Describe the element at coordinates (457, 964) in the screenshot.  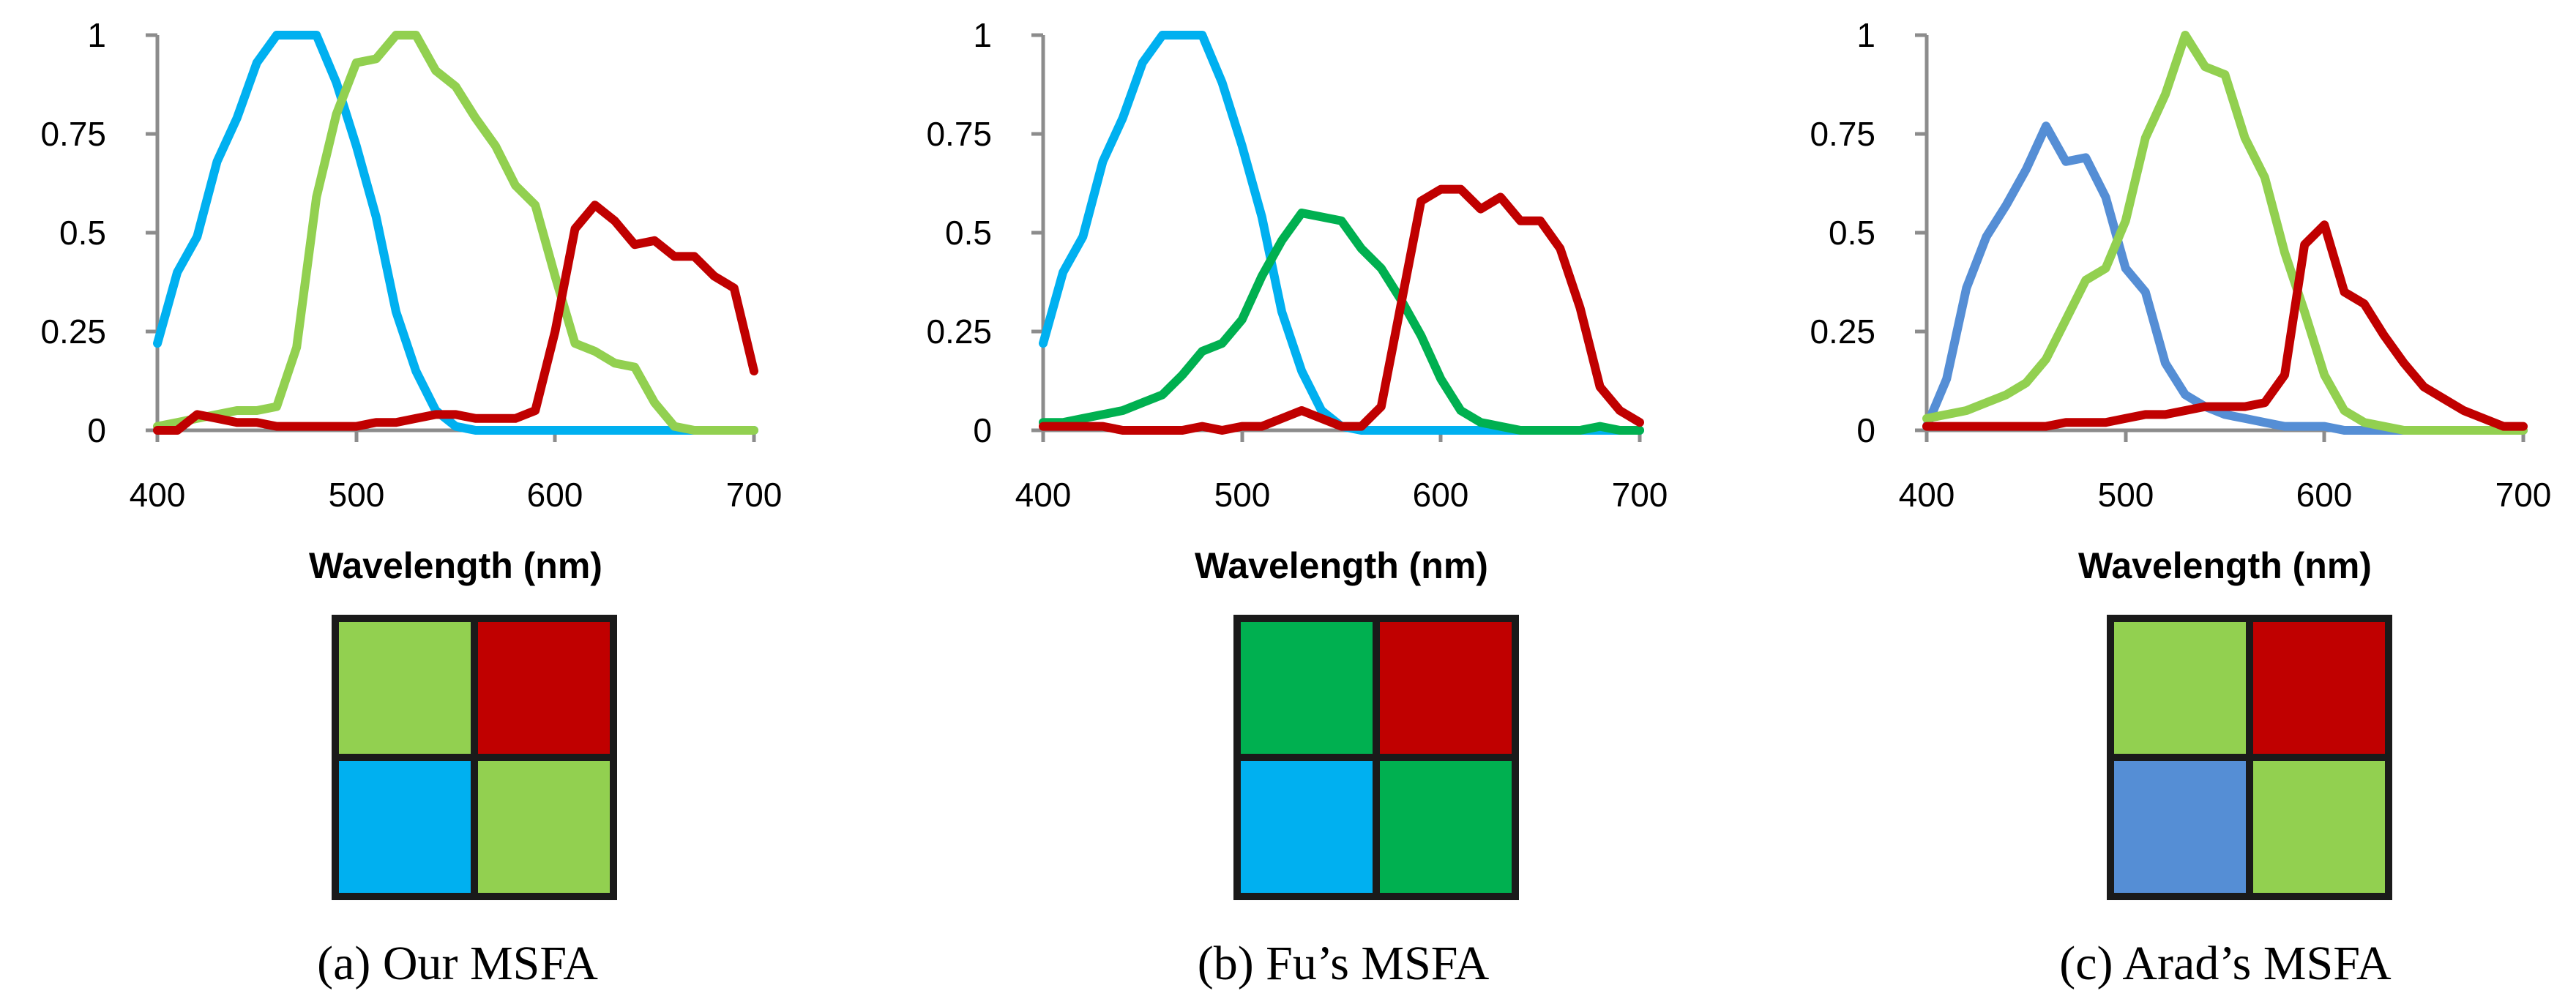
I see `panel-caption: (a) Our MSFA` at that location.